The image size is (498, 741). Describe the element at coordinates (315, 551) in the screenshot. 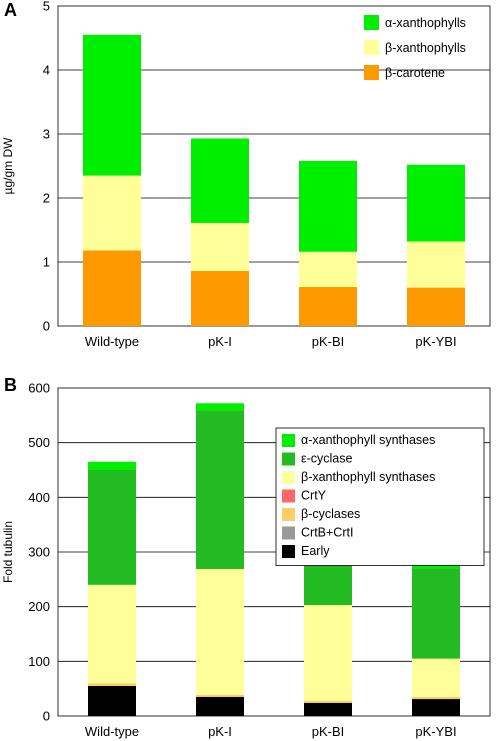

I see `legend-entry: Early` at that location.